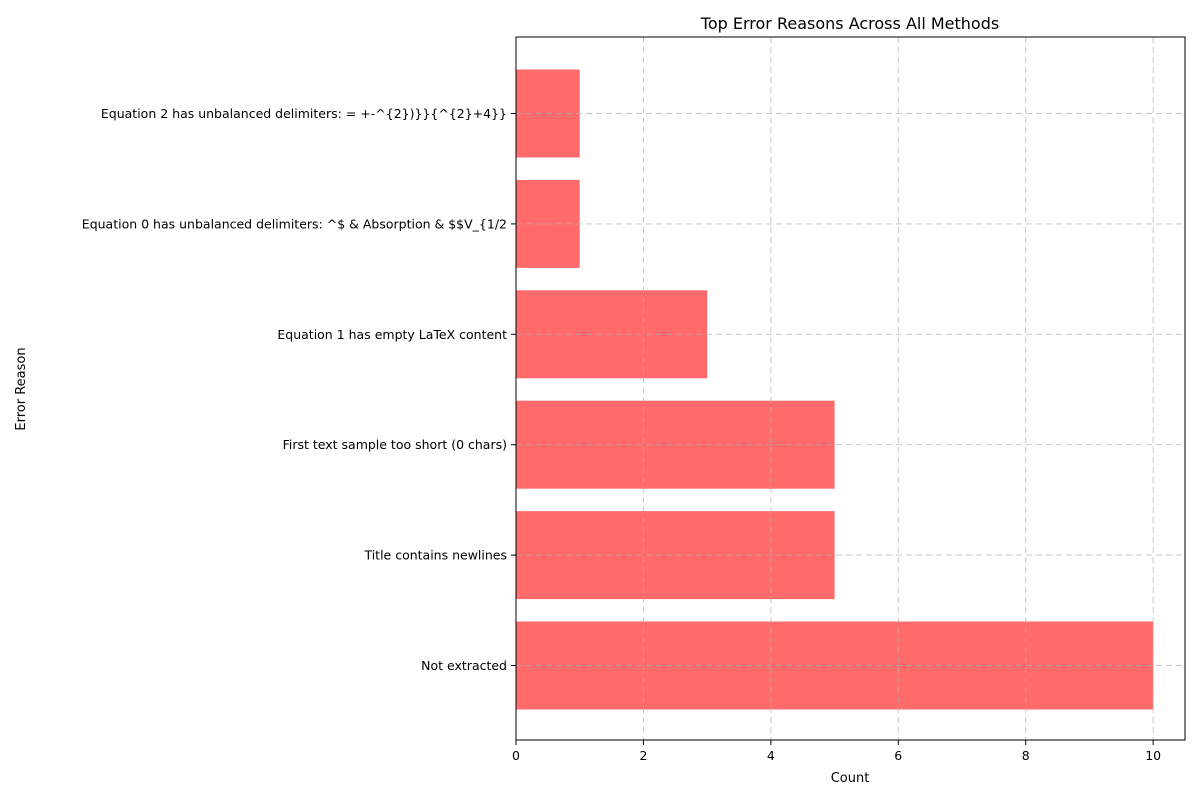 The height and width of the screenshot is (800, 1200). What do you see at coordinates (849, 23) in the screenshot?
I see `chart-title: Top Error Reasons Across All Methods` at bounding box center [849, 23].